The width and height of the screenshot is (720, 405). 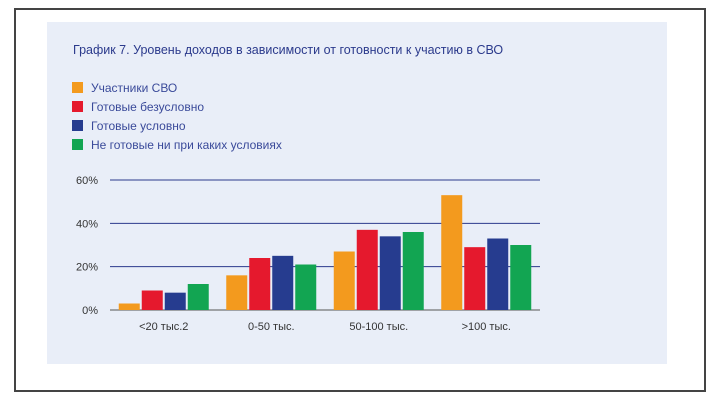 What do you see at coordinates (148, 106) in the screenshot?
I see `legend-label: Готовые безусловно` at bounding box center [148, 106].